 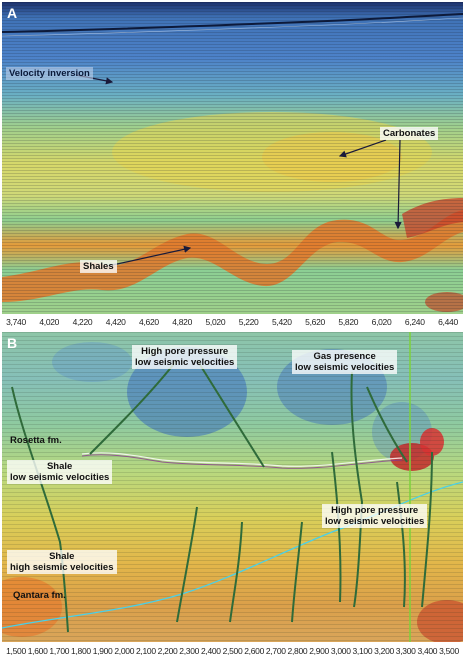 I want to click on label-gas-presence: Gas presence low seismic velocities, so click(x=345, y=362).